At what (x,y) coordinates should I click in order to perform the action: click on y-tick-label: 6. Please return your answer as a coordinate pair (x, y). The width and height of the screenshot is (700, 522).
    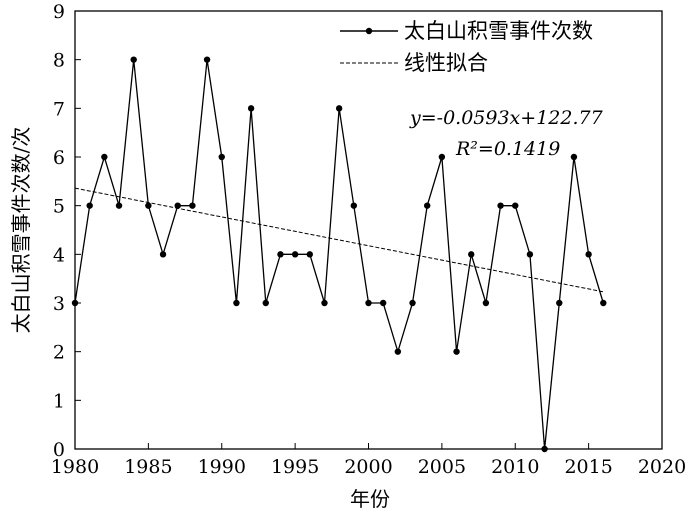
    Looking at the image, I should click on (59, 158).